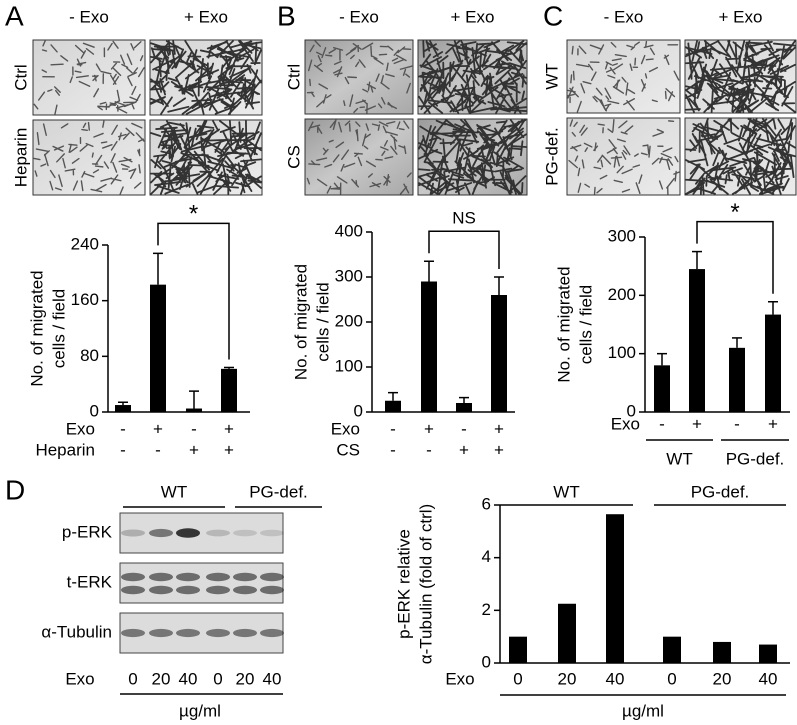 This screenshot has height=725, width=797. I want to click on column-label: - Exo, so click(624, 16).